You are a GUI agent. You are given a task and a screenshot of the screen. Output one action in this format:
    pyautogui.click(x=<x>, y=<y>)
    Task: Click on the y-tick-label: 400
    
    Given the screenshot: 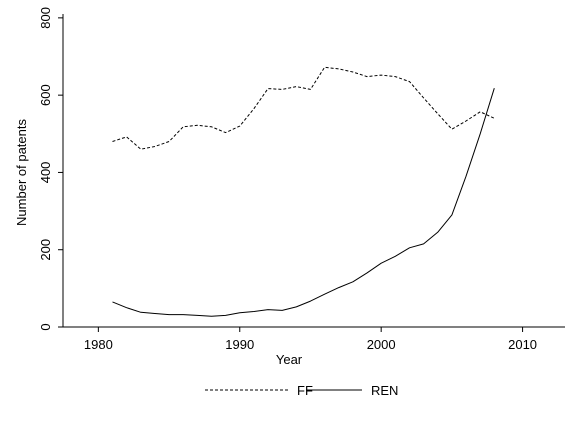 What is the action you would take?
    pyautogui.click(x=45, y=173)
    